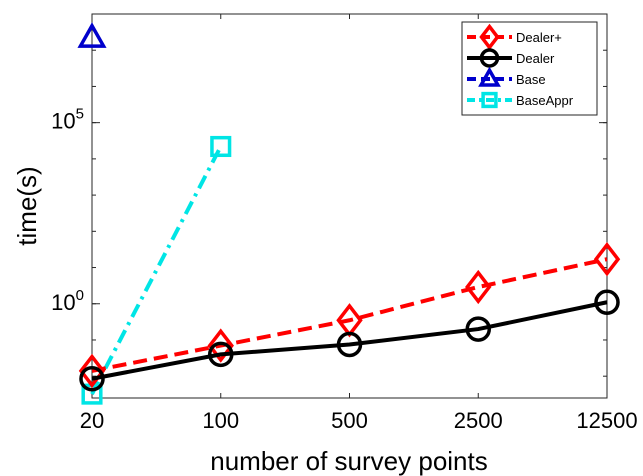 Image resolution: width=643 pixels, height=476 pixels. Describe the element at coordinates (535, 58) in the screenshot. I see `legend-label: Dealer` at that location.